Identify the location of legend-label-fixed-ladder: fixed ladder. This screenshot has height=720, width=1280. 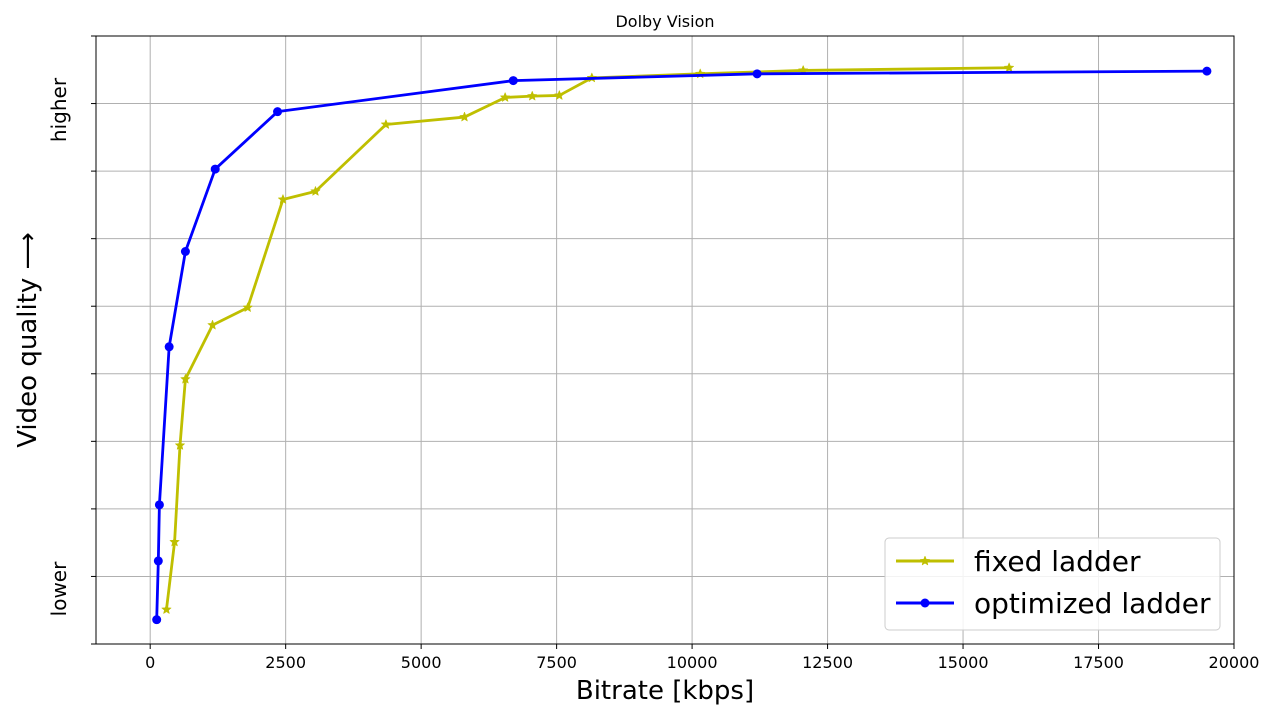
(1057, 561).